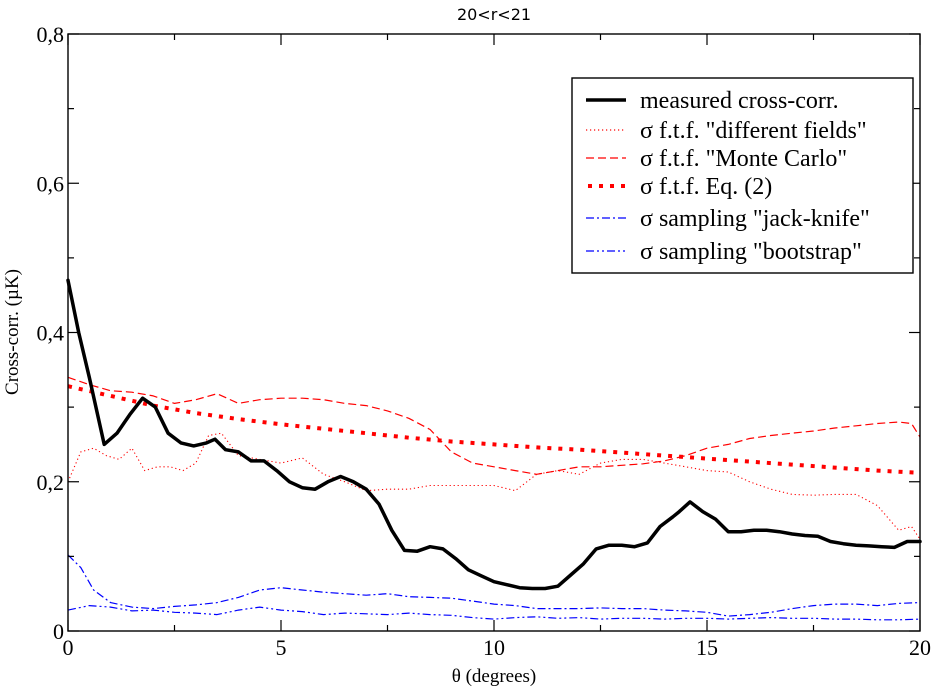  I want to click on y-tick-label: 0,8, so click(51, 34).